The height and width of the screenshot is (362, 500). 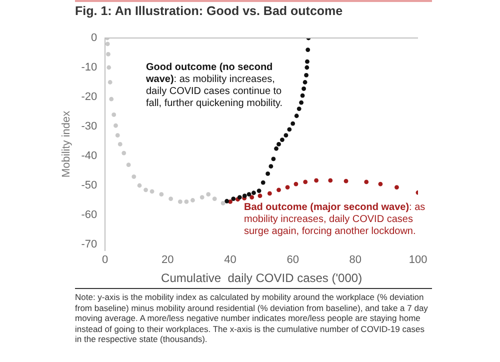 I want to click on x-tick-label: 60, so click(x=292, y=260).